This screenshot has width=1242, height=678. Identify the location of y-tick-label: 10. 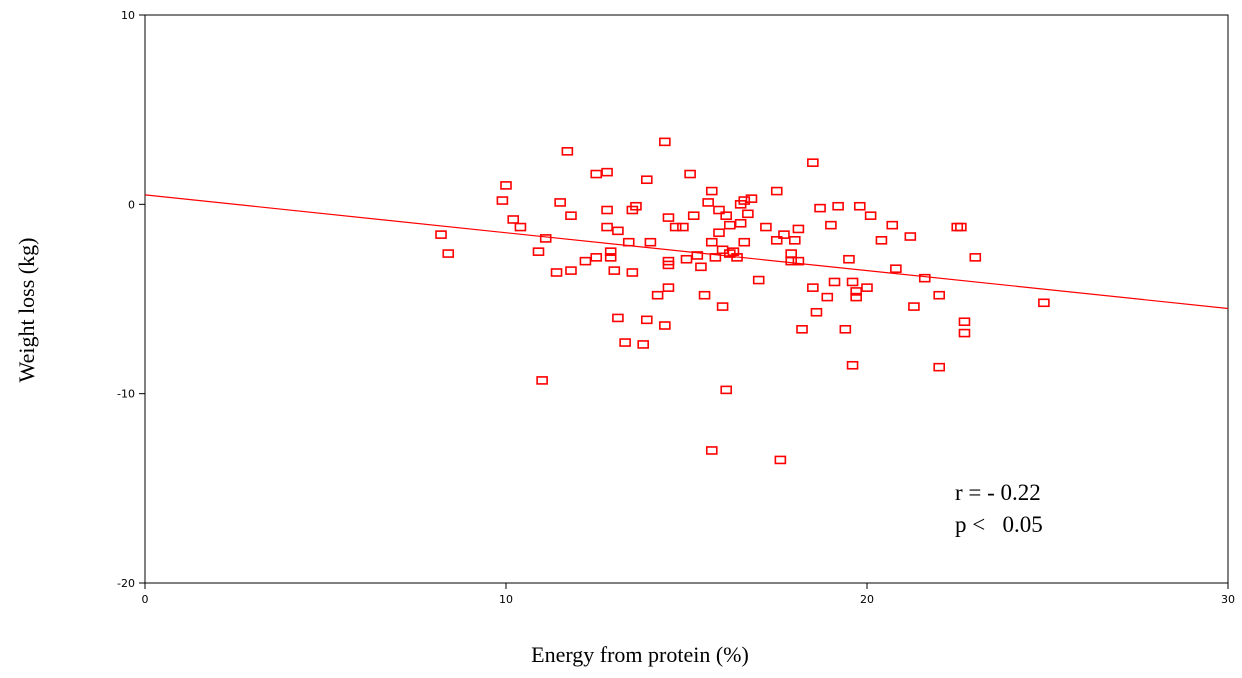
(128, 15).